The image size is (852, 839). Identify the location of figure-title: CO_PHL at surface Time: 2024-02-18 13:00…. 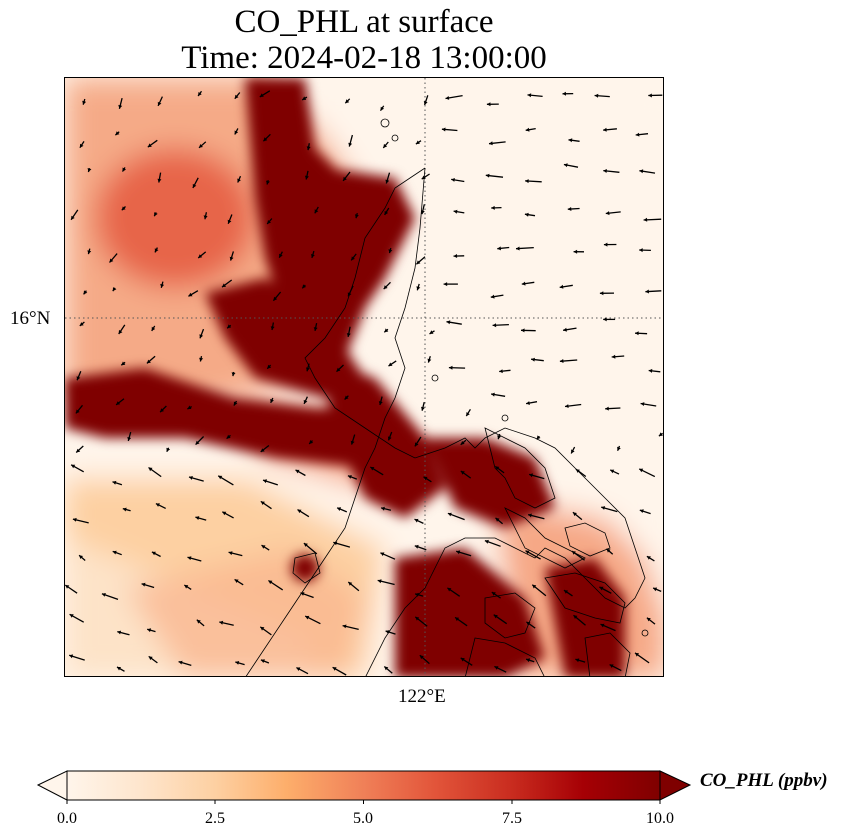
(364, 40).